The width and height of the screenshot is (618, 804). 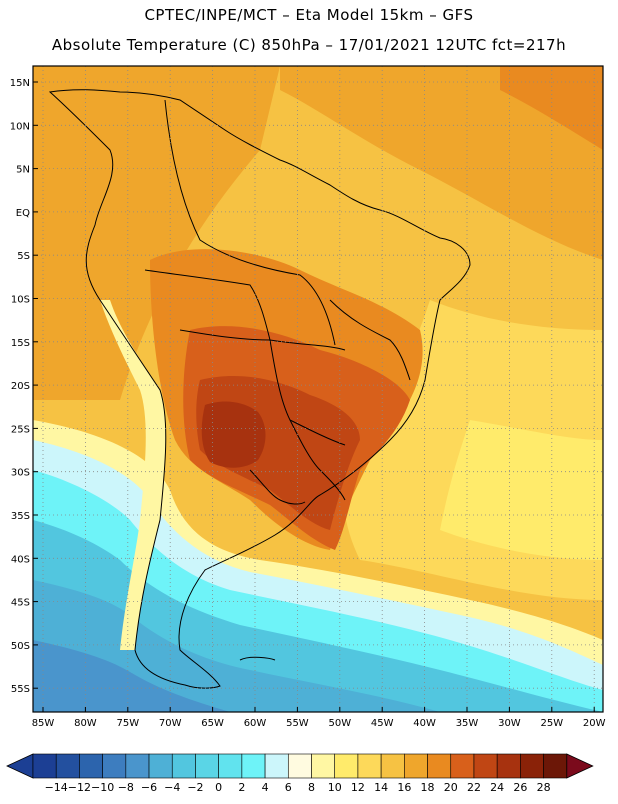 I want to click on colorbar-label: −8, so click(x=126, y=787).